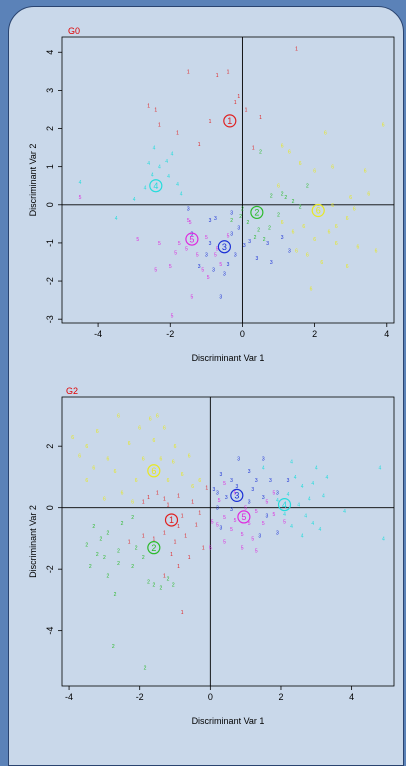 Image resolution: width=406 pixels, height=766 pixels. What do you see at coordinates (50, 90) in the screenshot?
I see `y-tick-label: 3` at bounding box center [50, 90].